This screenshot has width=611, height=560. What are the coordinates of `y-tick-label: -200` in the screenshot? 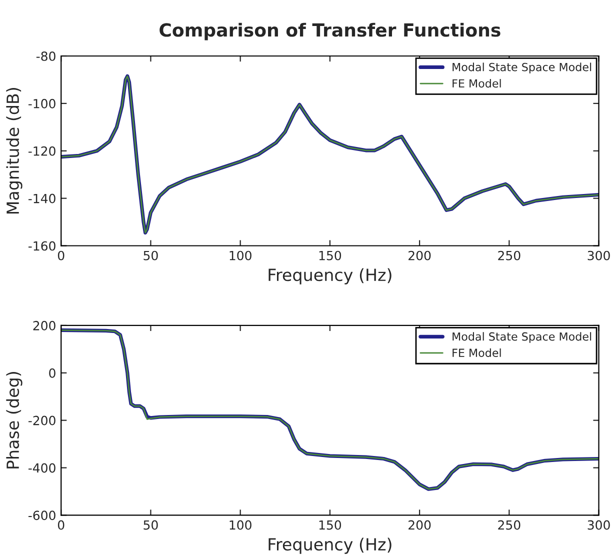 It's located at (42, 421).